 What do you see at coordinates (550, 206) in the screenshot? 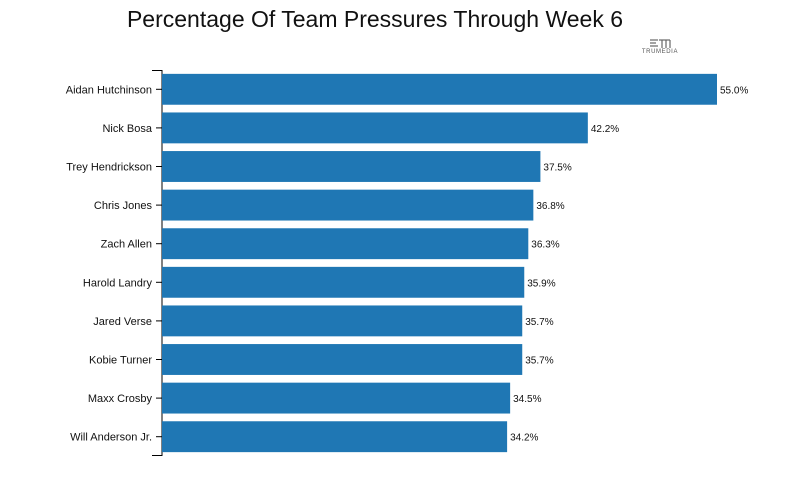
I see `data-label: 36.8%` at bounding box center [550, 206].